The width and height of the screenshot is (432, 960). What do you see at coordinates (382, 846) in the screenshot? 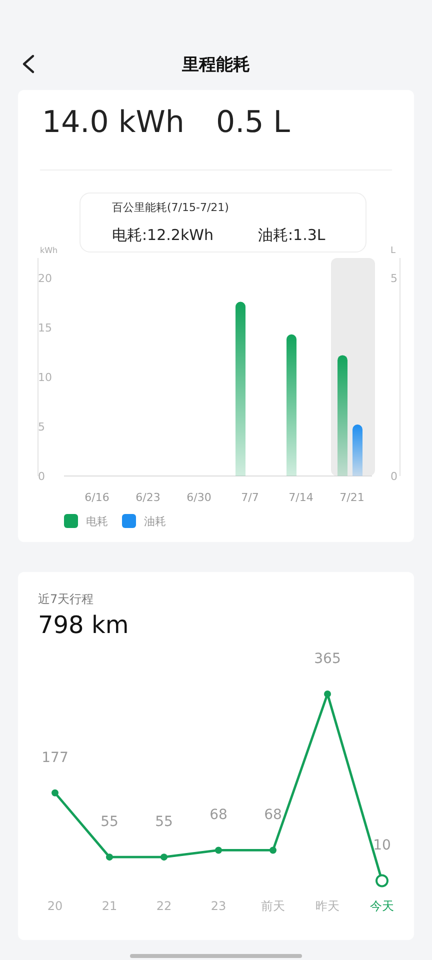
I see `data-label: 10` at bounding box center [382, 846].